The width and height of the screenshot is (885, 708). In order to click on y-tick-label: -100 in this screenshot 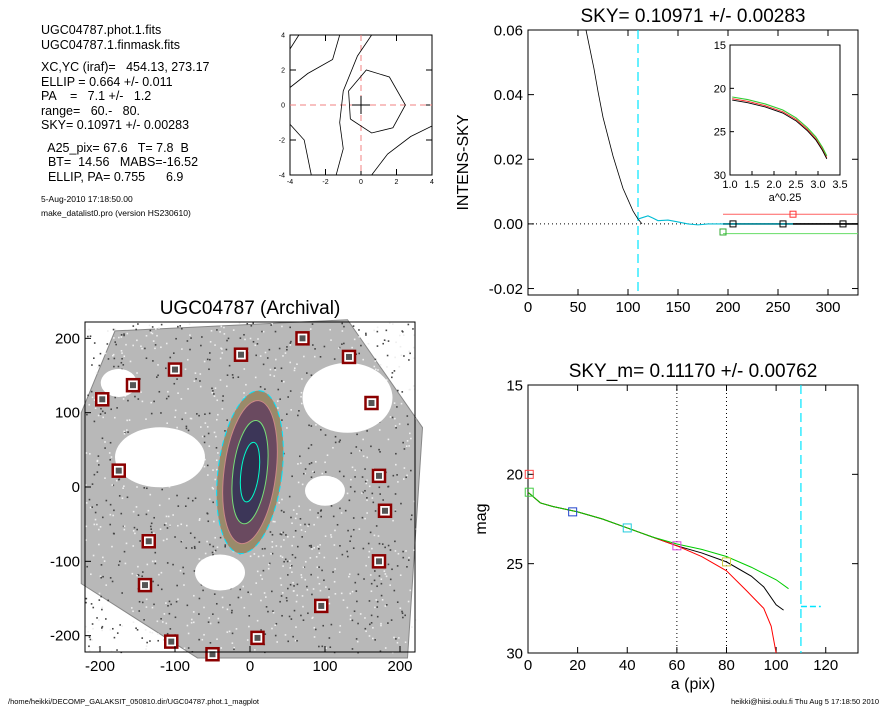, I will do `click(65, 561)`.